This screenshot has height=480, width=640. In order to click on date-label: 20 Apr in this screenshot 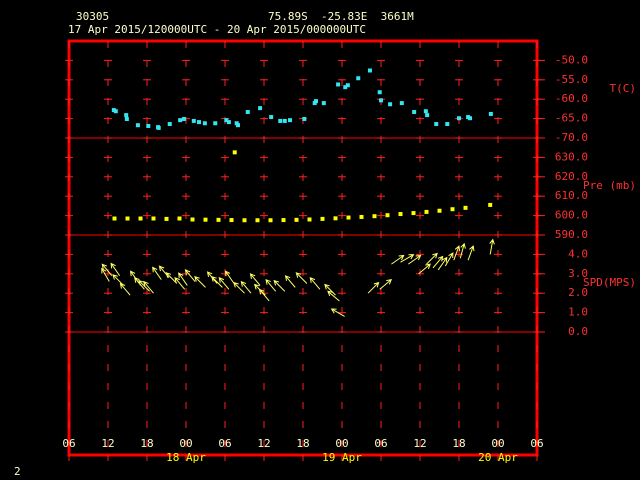, I will do `click(498, 457)`.